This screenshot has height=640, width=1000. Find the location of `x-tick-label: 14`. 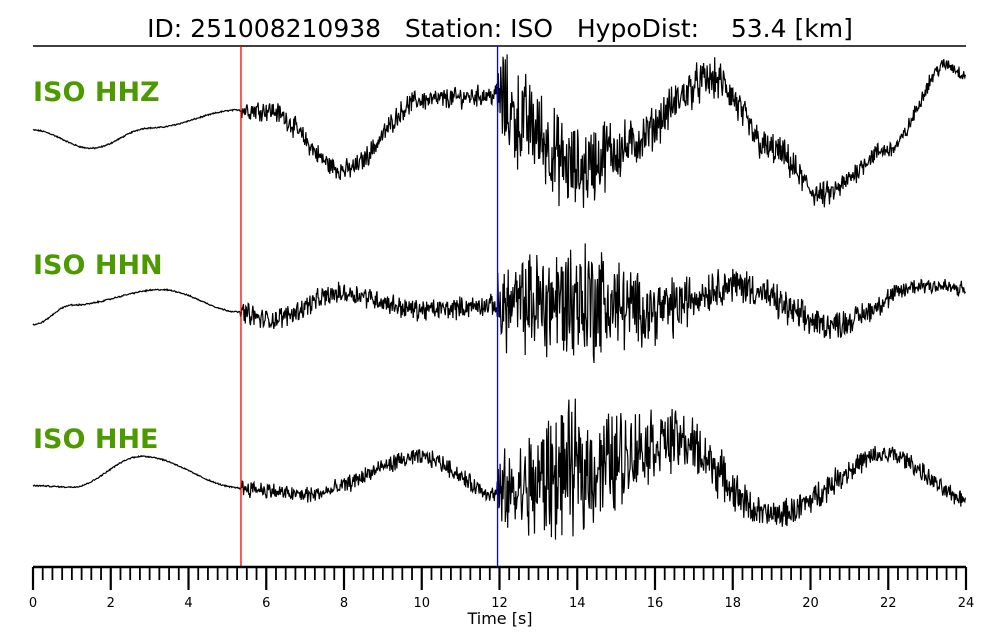

x-tick-label: 14 is located at coordinates (577, 603).